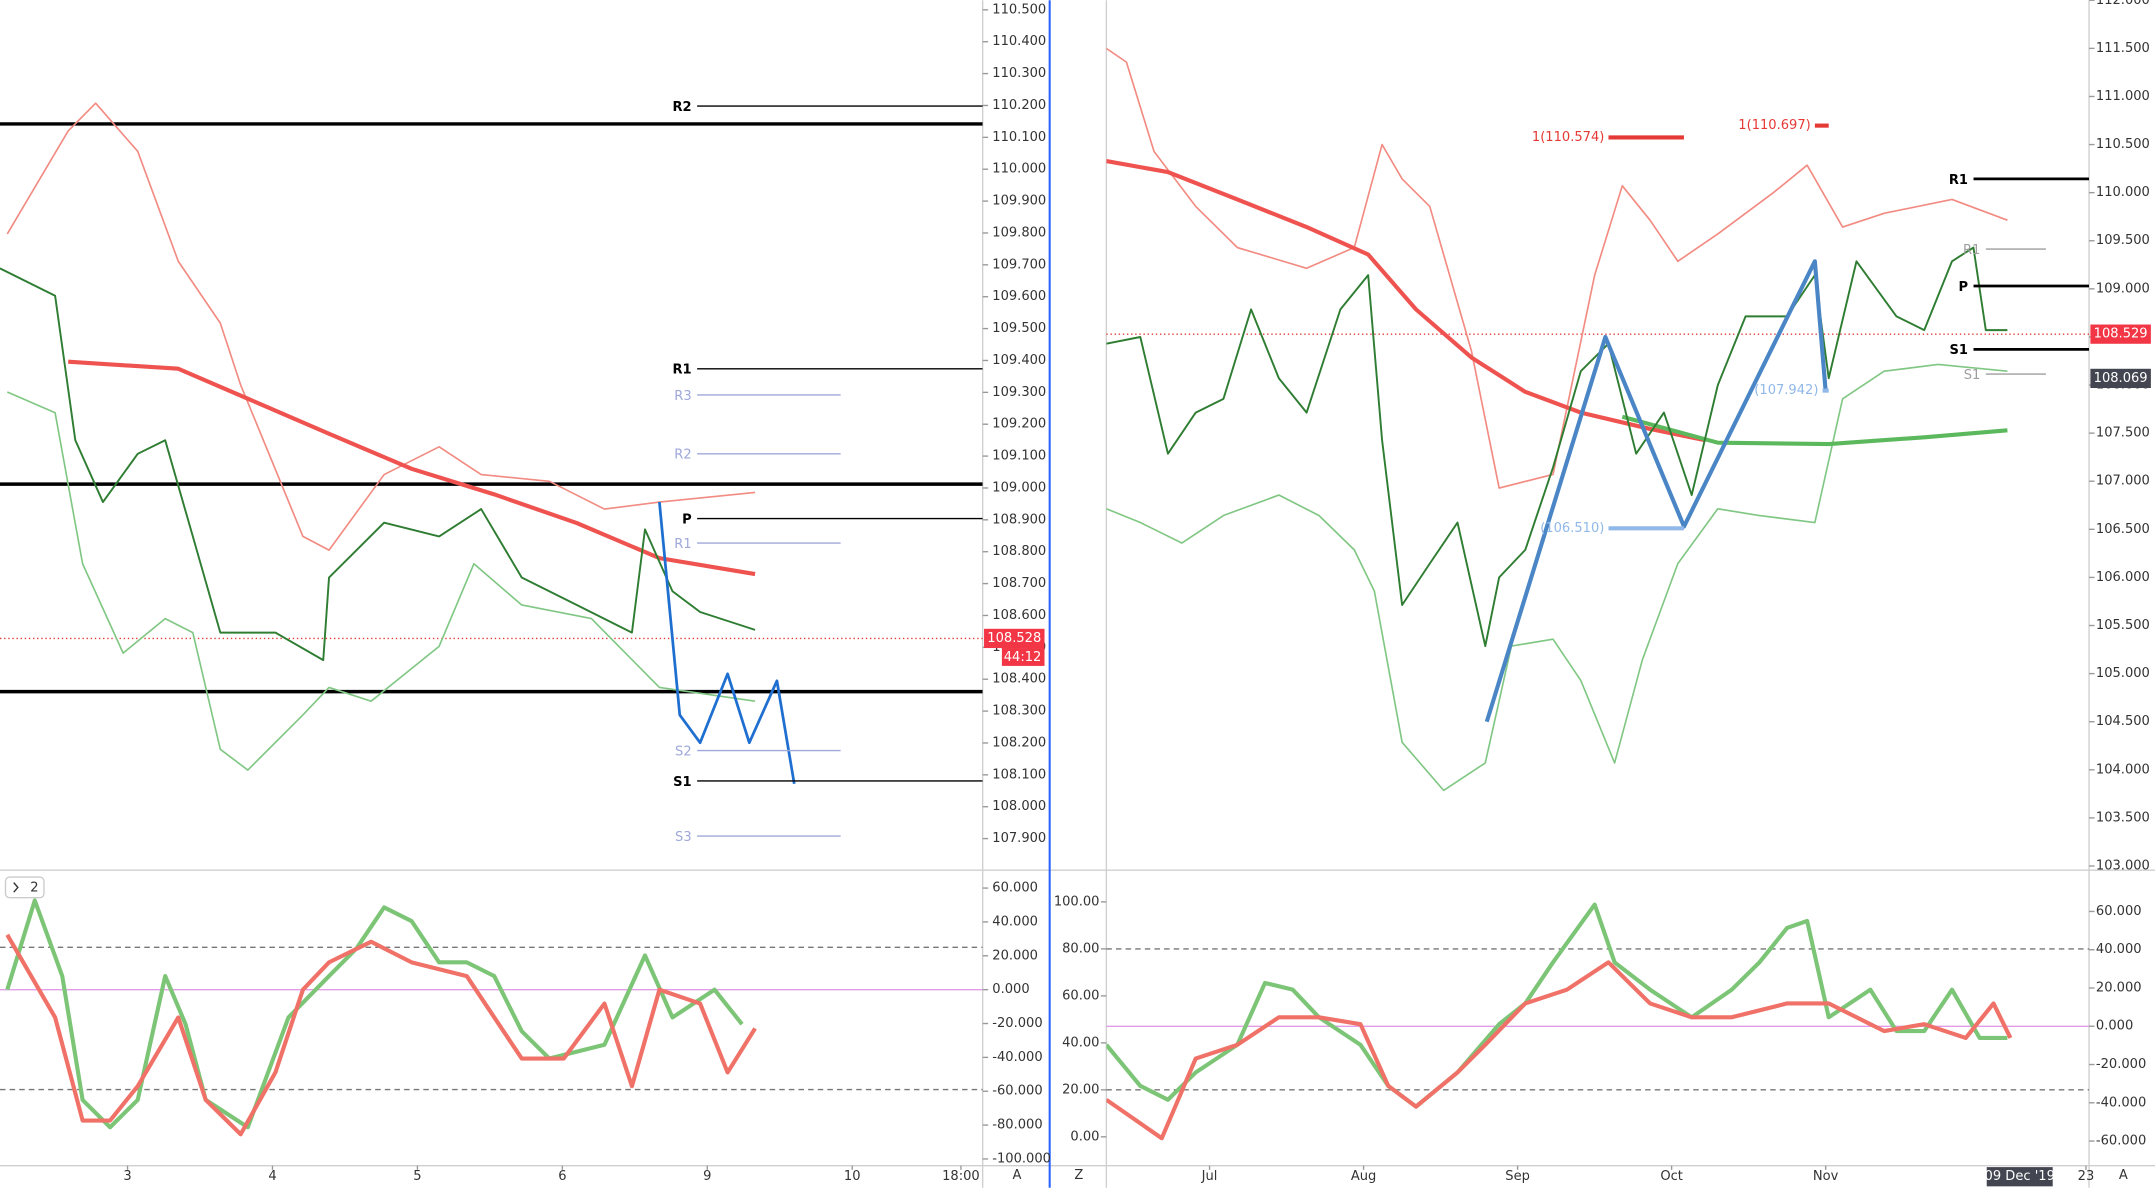 This screenshot has height=1188, width=2155. I want to click on x-tick-label: Nov, so click(1826, 1176).